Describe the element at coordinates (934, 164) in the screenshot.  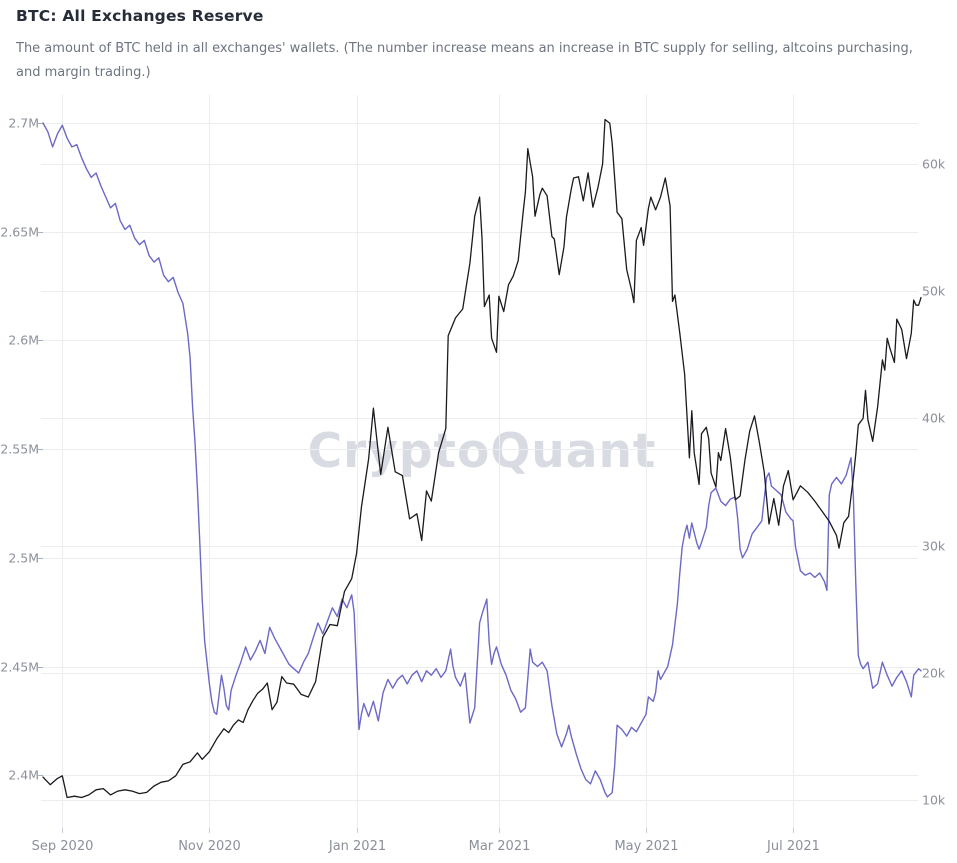
I see `right-axis-label: 60k` at that location.